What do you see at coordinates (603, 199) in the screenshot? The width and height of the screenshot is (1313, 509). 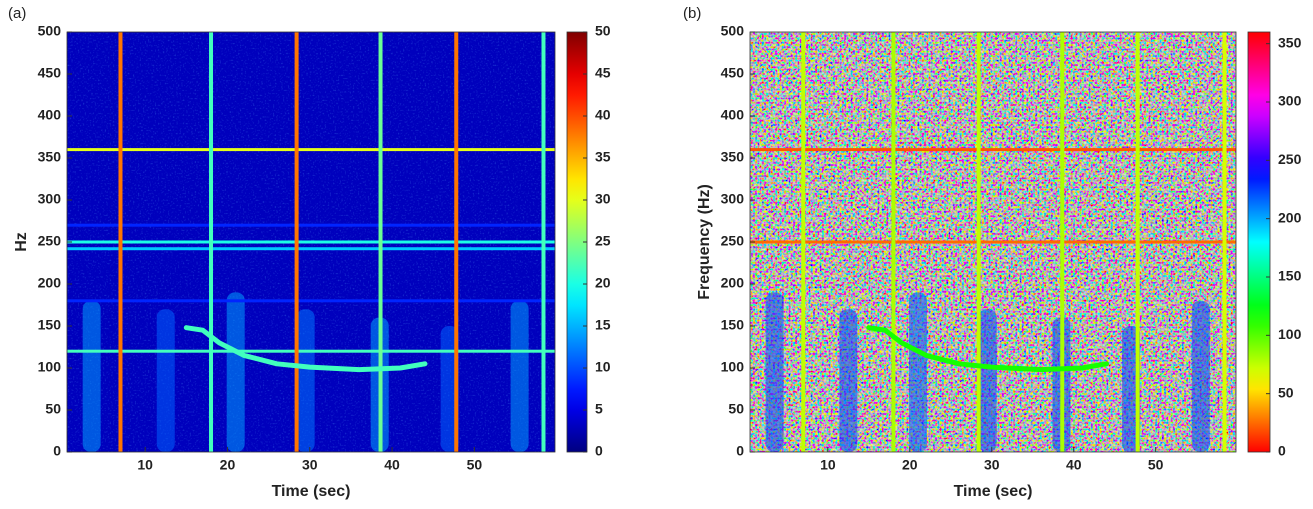 I see `colorbar-tick-label: 30` at bounding box center [603, 199].